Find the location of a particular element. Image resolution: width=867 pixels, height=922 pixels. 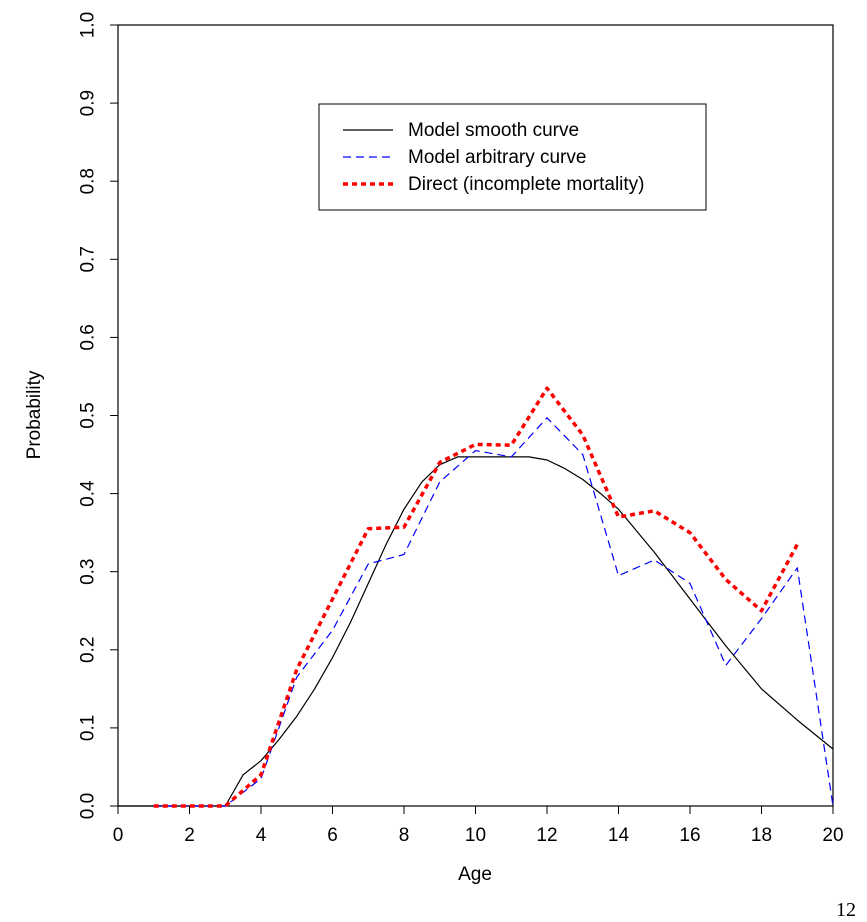

x-tick-label: 18 is located at coordinates (761, 835).